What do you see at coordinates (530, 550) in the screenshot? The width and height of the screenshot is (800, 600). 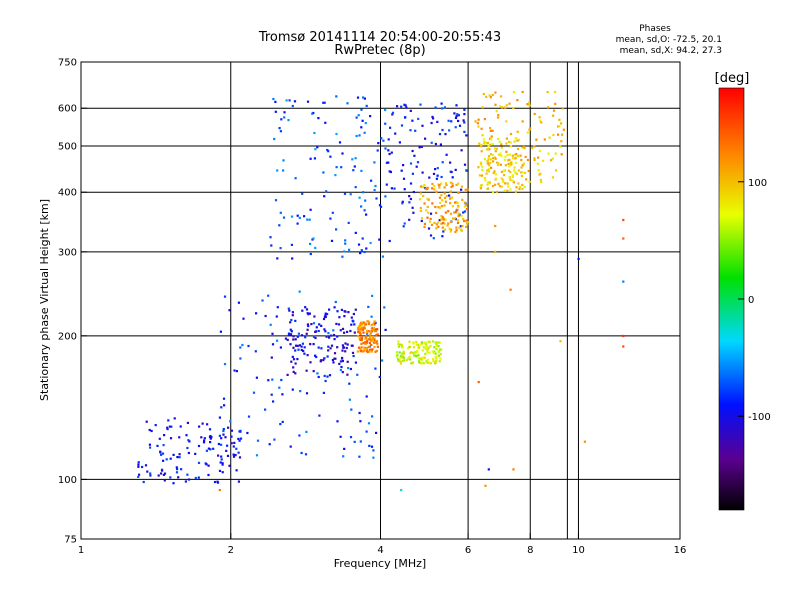 I see `x-tick-label: 8` at bounding box center [530, 550].